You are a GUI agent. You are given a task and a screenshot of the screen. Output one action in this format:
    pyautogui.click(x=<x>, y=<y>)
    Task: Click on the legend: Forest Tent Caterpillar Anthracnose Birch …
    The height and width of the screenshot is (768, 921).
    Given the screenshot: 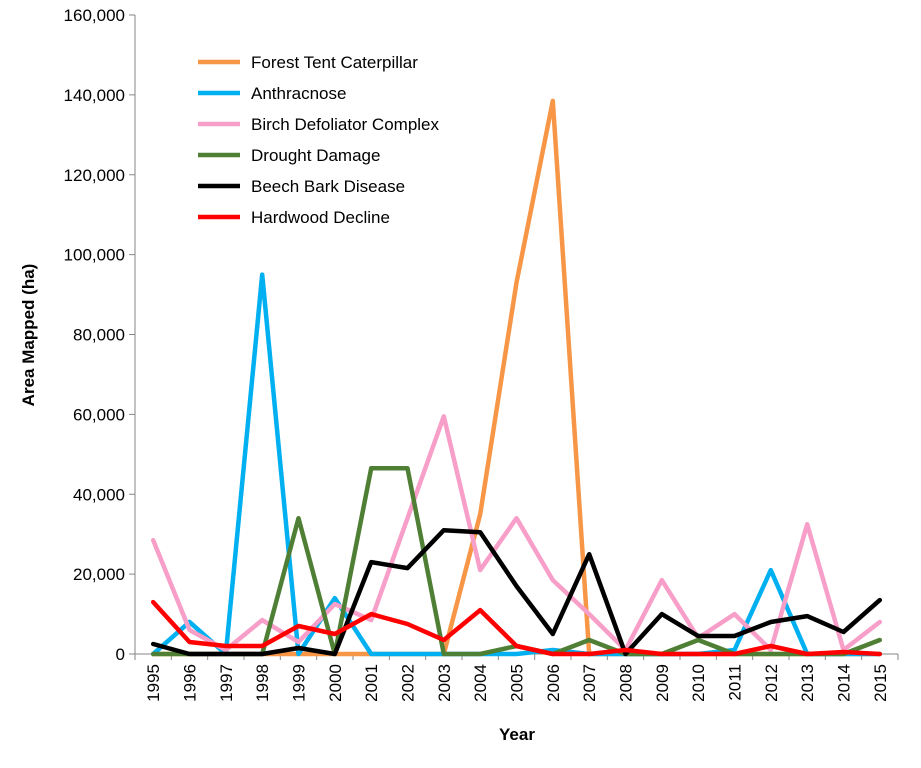 What is the action you would take?
    pyautogui.click(x=319, y=140)
    